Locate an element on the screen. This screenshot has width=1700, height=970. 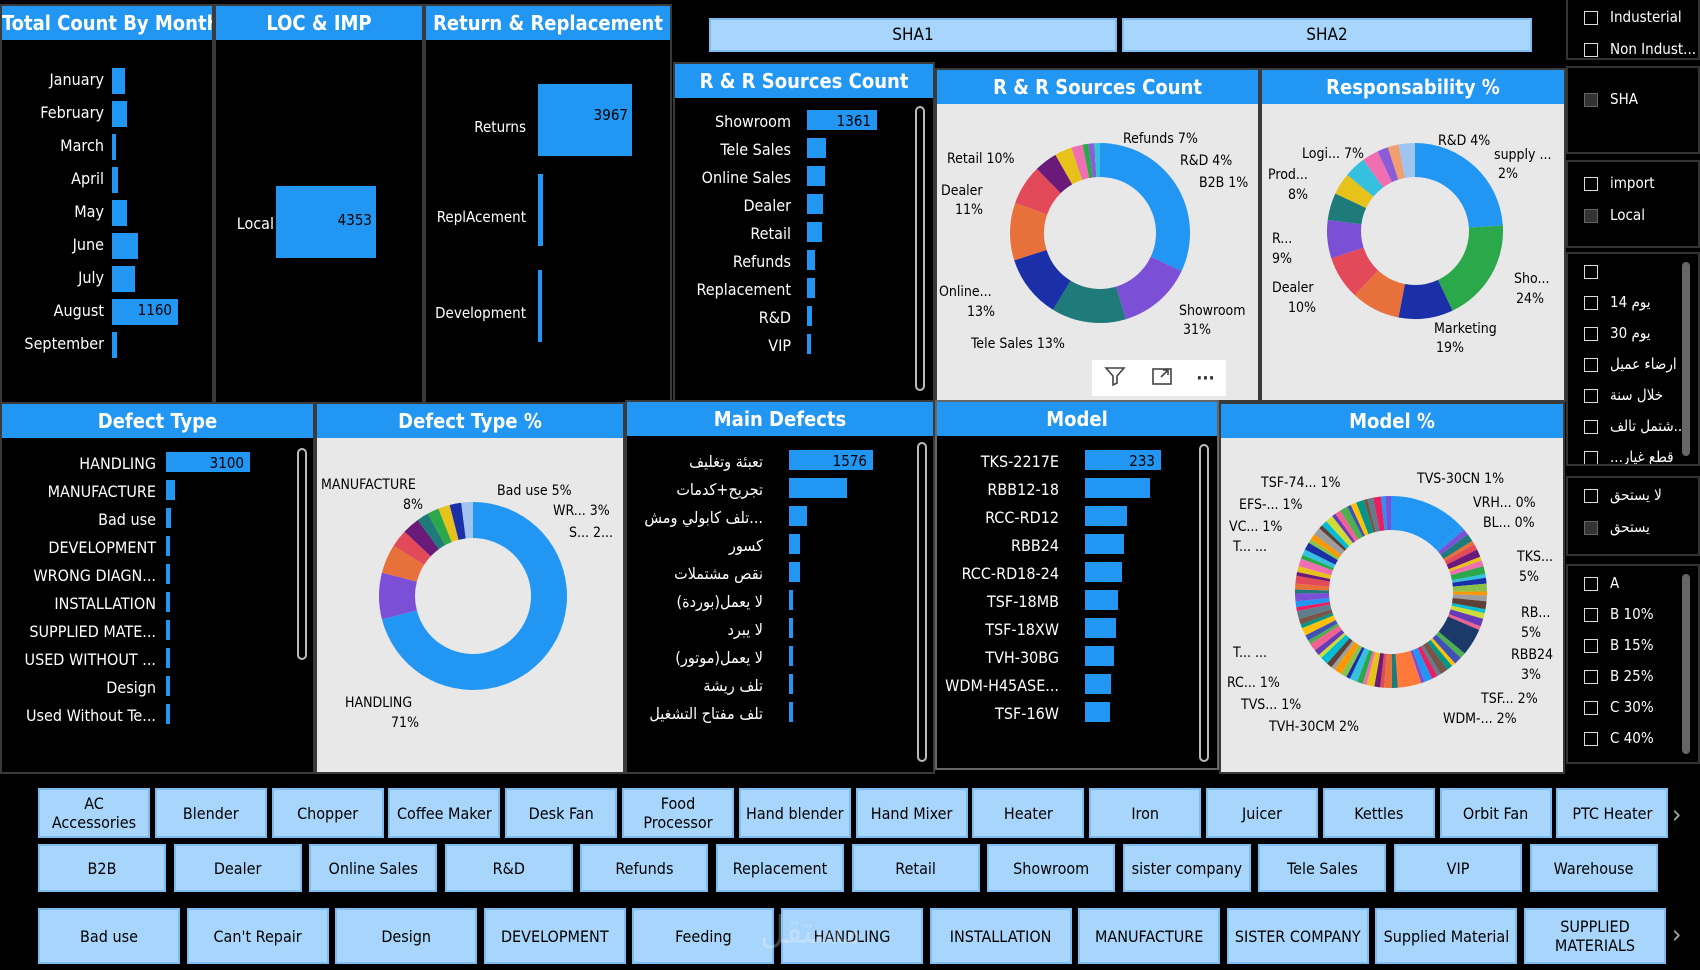
defects_row-button: INSTALLATION is located at coordinates (1000, 936).